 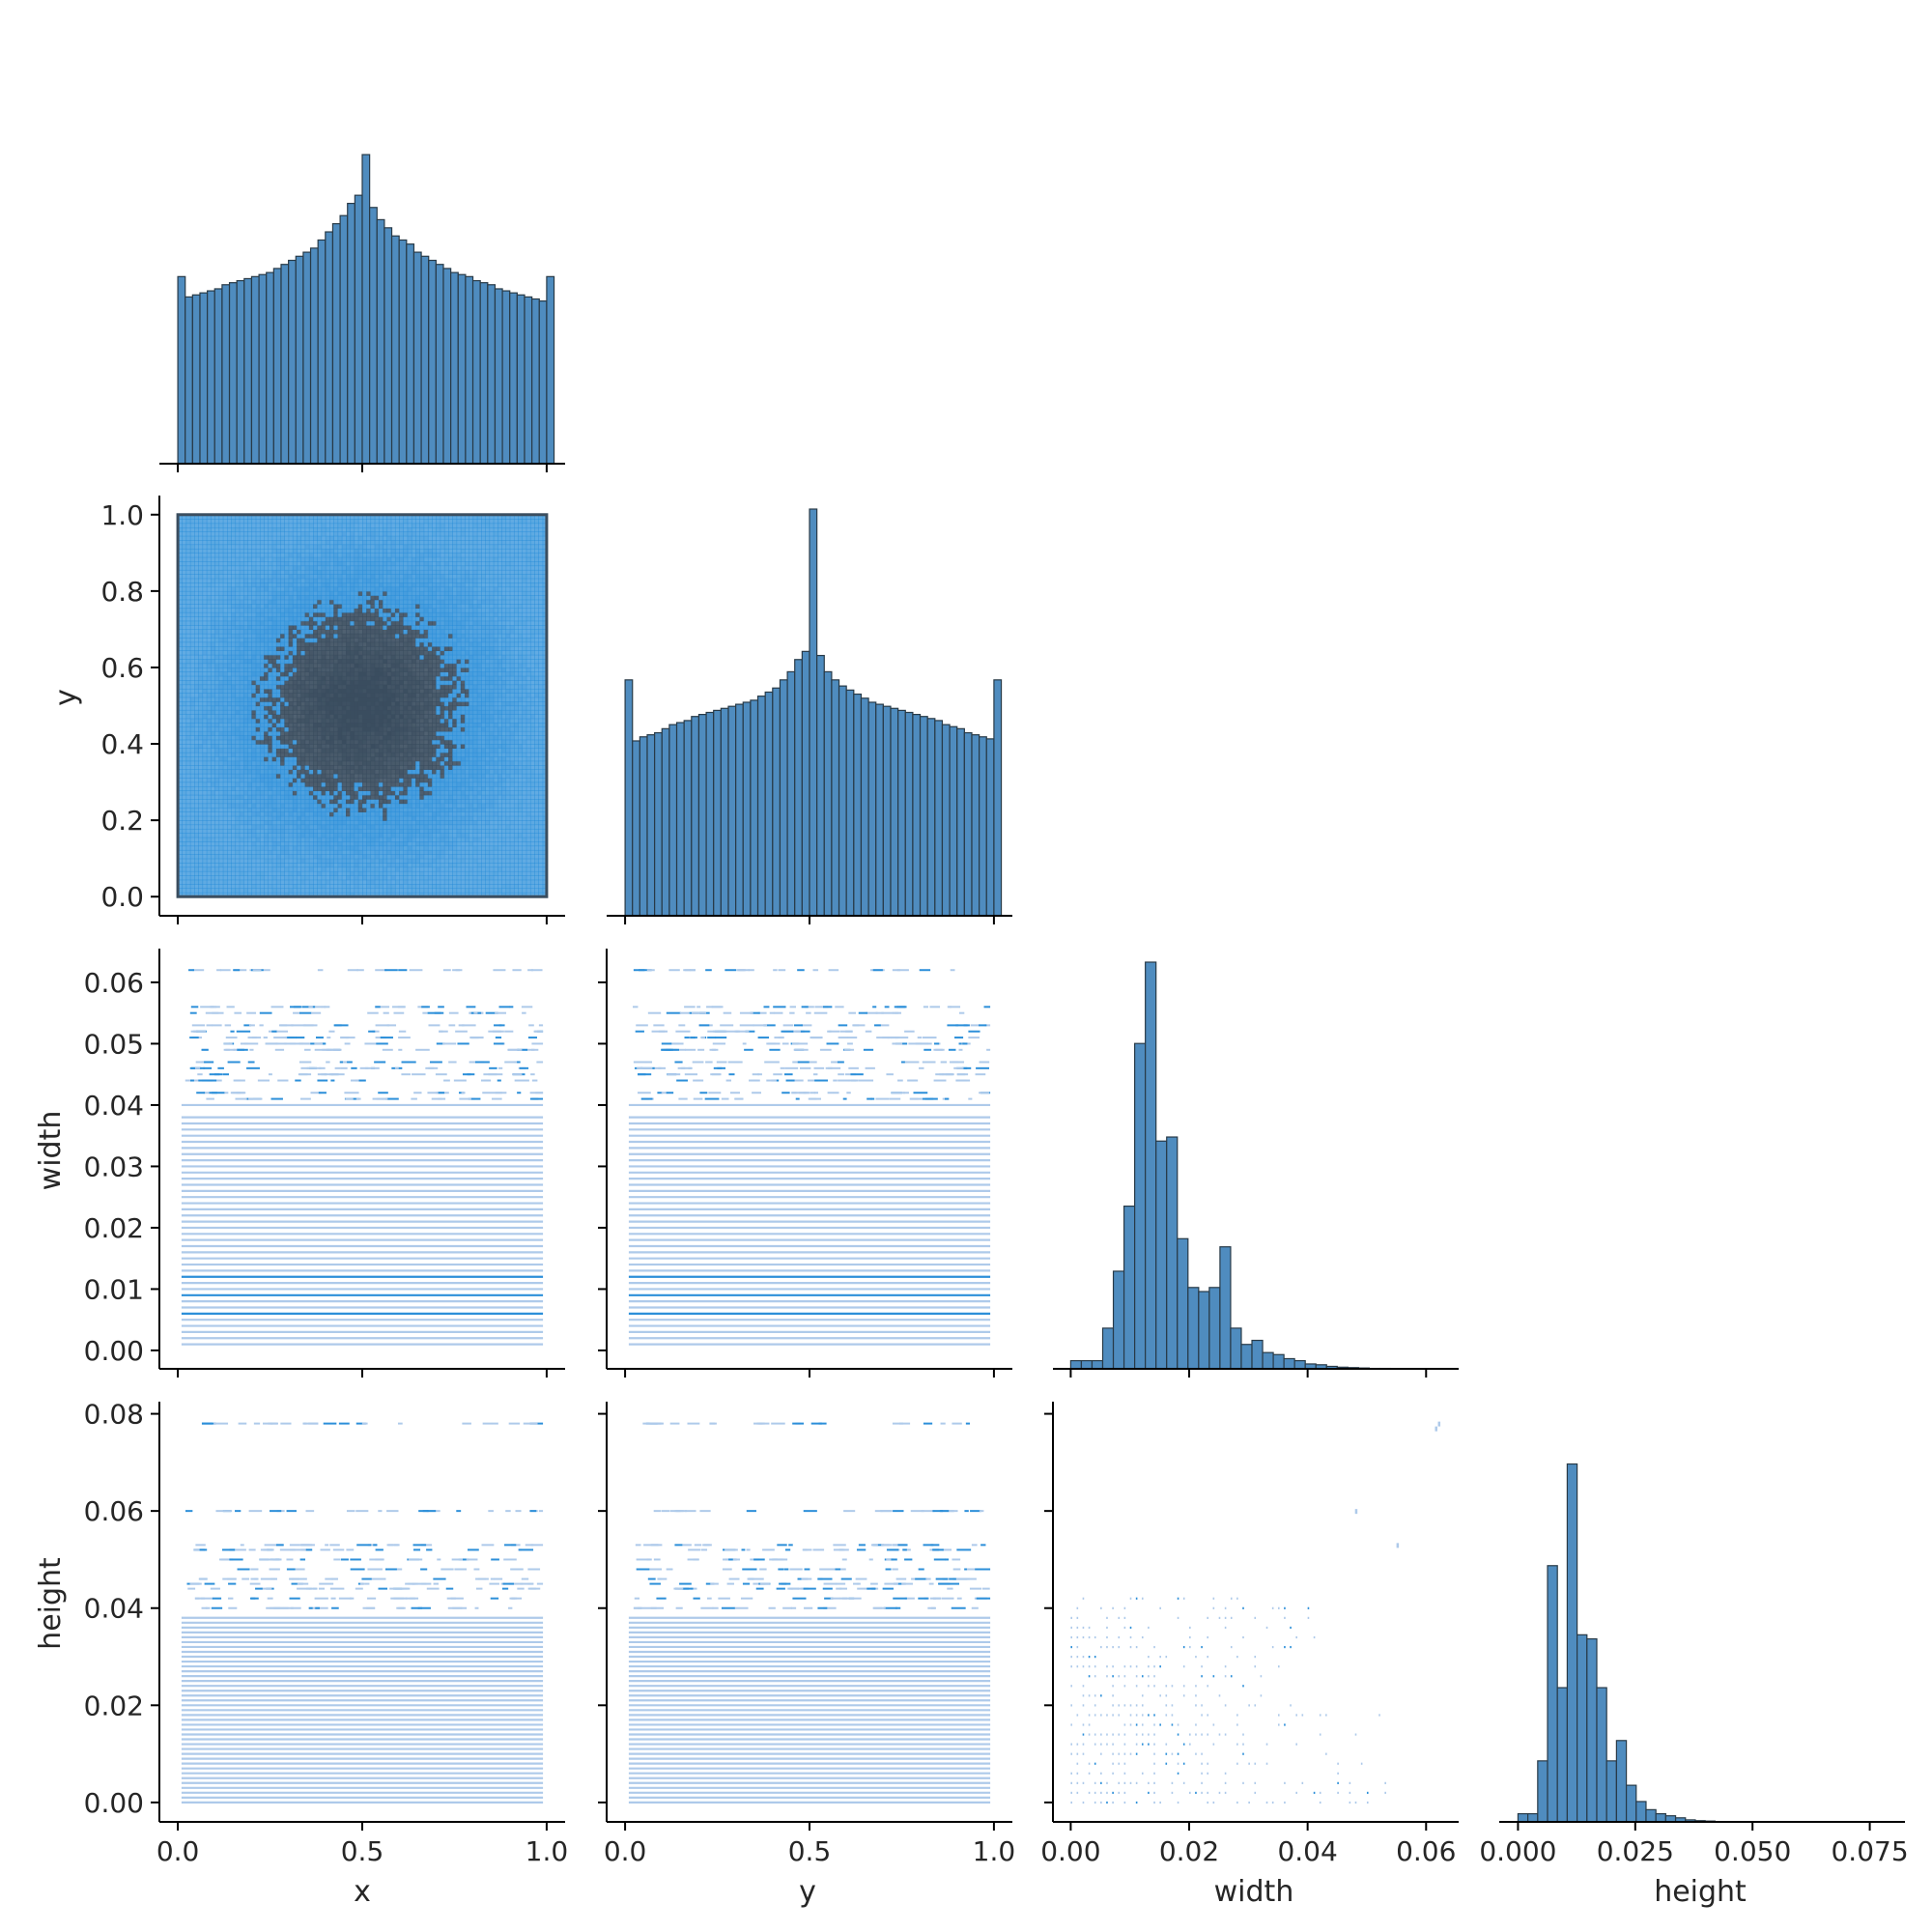 I want to click on histogram-bar, so click(x=550, y=370).